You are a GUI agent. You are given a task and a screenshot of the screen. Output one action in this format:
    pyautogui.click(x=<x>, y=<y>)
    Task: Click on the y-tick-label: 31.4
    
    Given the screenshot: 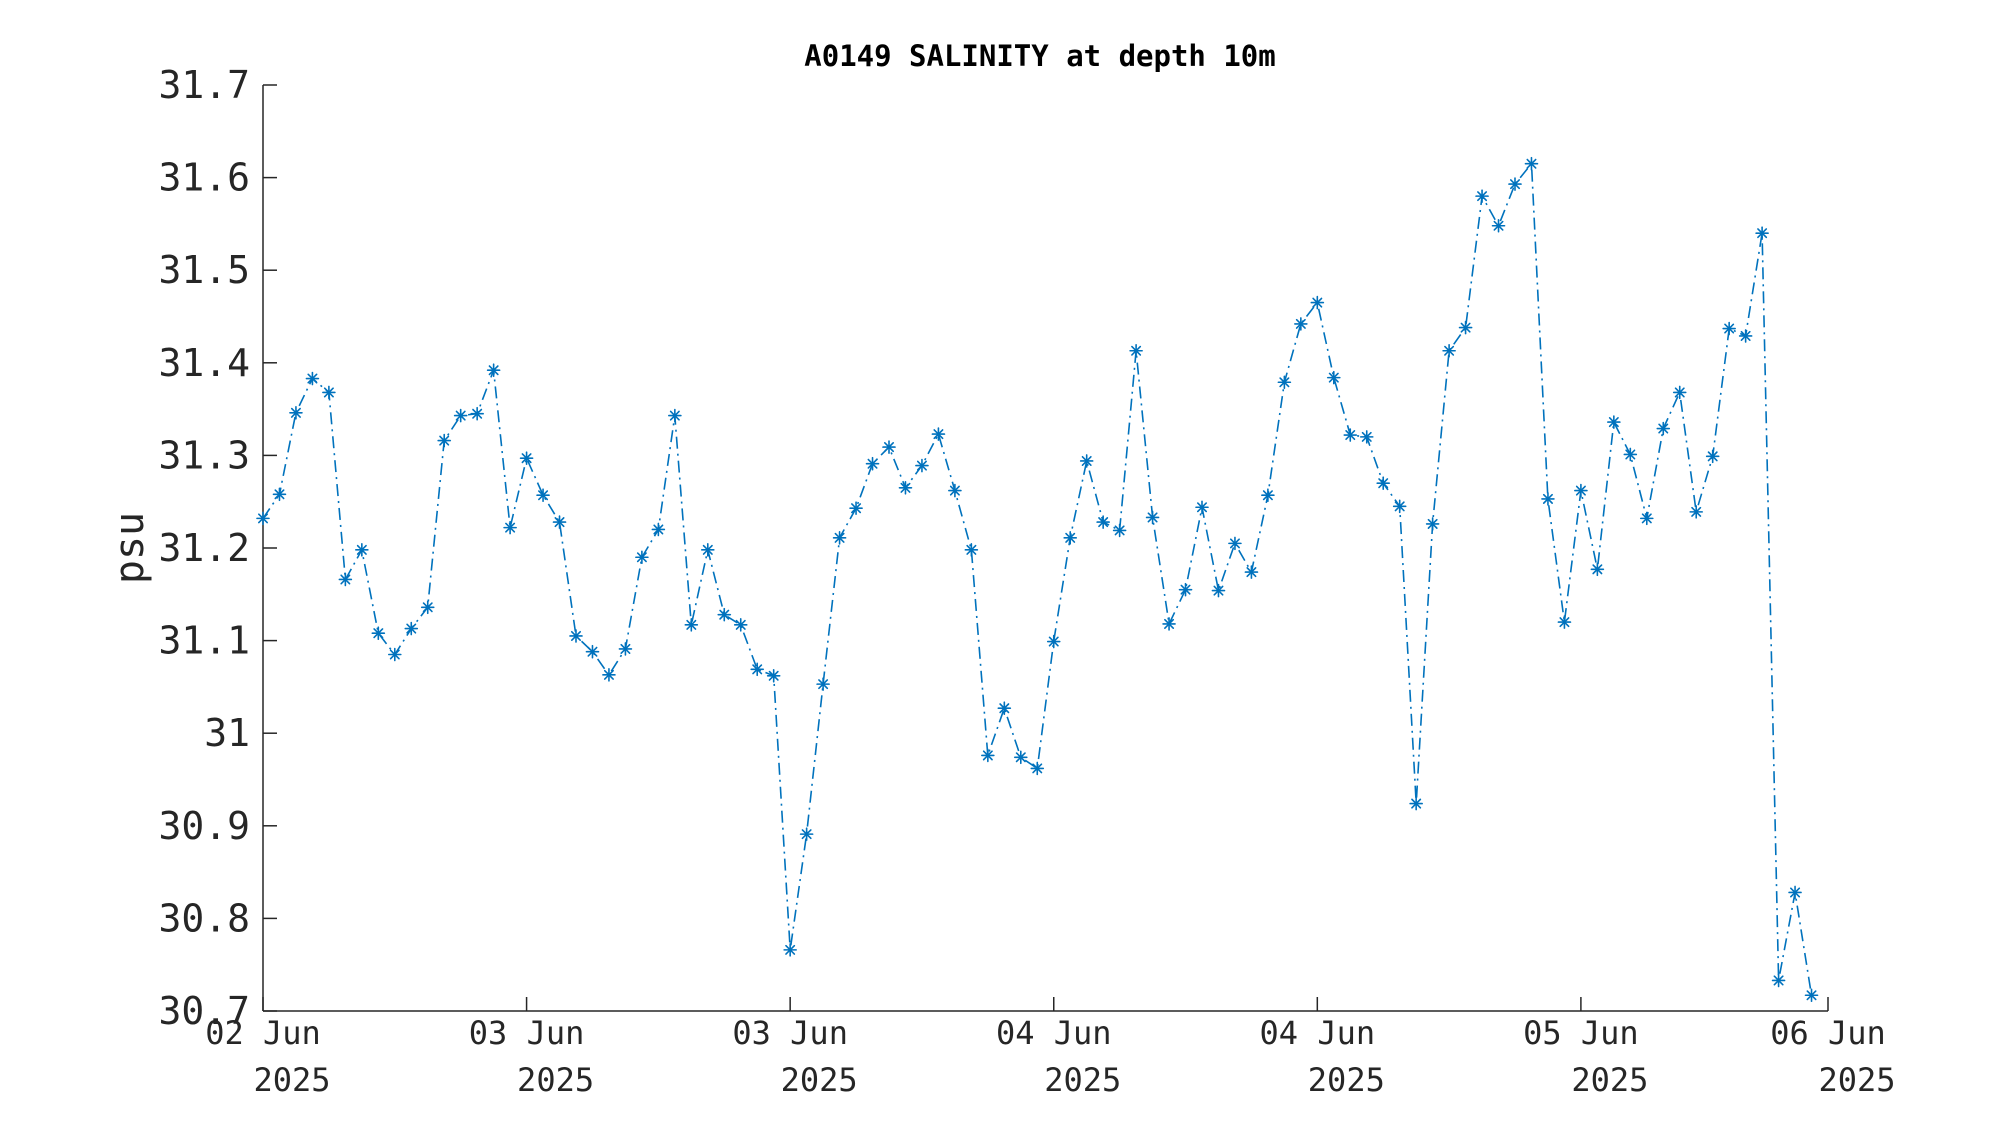 What is the action you would take?
    pyautogui.click(x=204, y=363)
    